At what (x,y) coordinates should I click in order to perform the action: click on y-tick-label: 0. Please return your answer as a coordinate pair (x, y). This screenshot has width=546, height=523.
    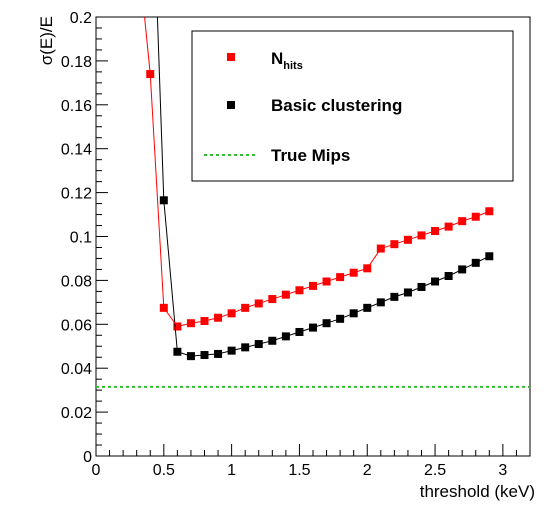
    Looking at the image, I should click on (87, 457).